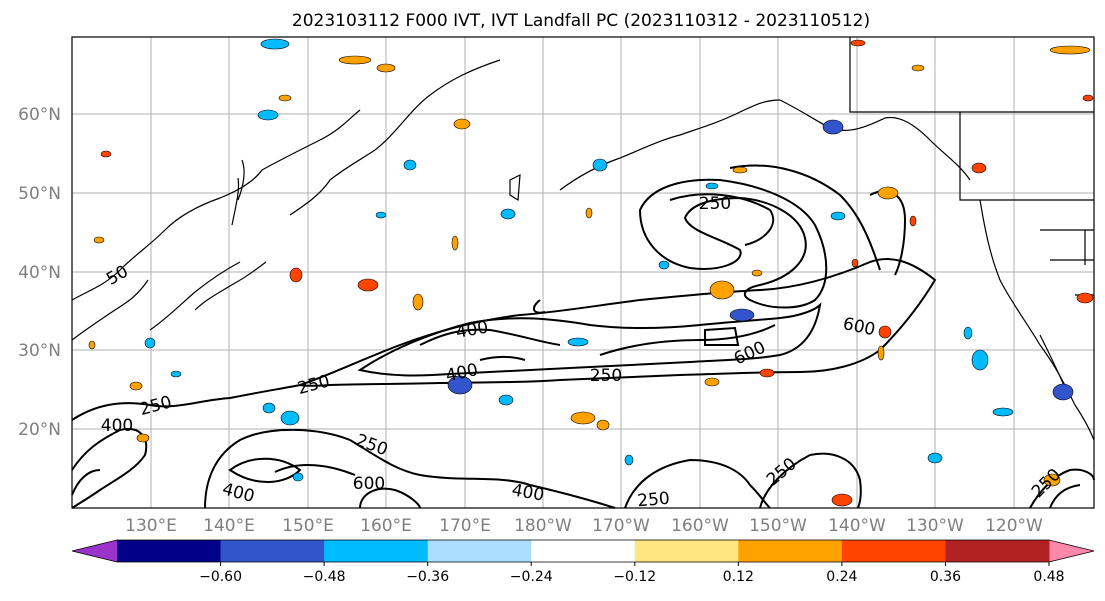 Image resolution: width=1105 pixels, height=601 pixels. Describe the element at coordinates (621, 526) in the screenshot. I see `lon-label: 170°W` at that location.